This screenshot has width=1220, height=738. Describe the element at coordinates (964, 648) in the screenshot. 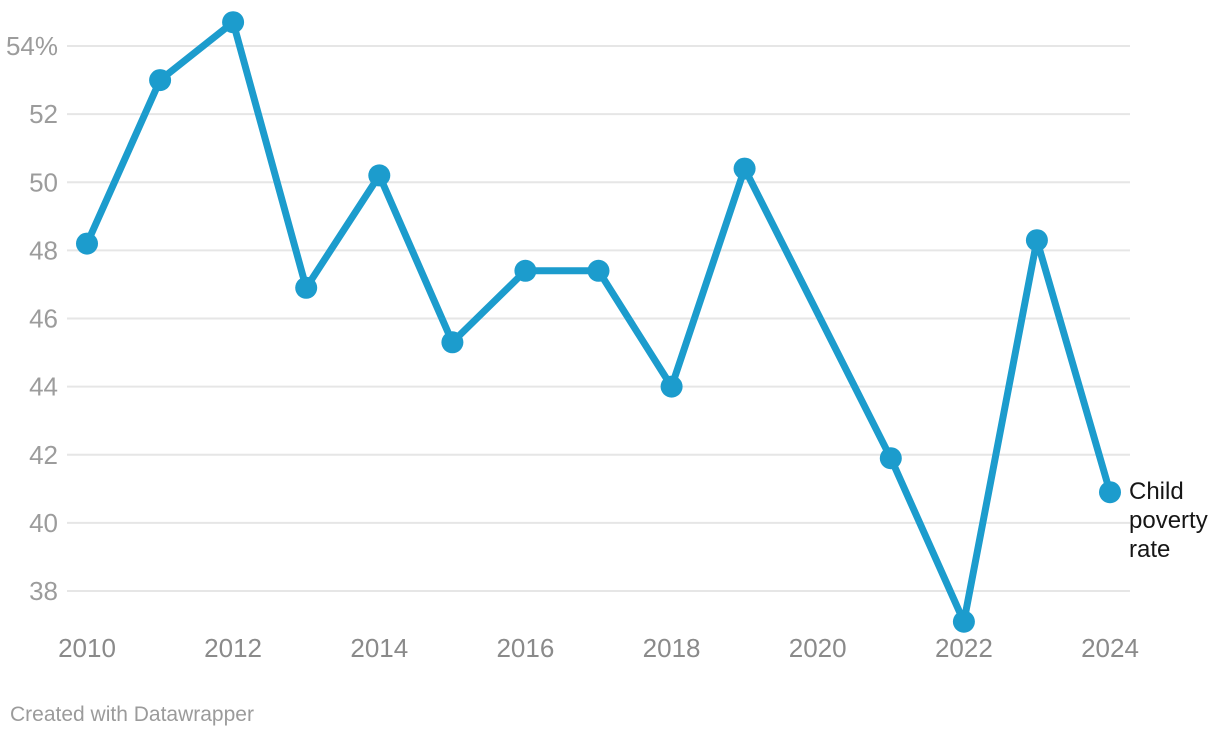

I see `x-tick-label: 2022` at that location.